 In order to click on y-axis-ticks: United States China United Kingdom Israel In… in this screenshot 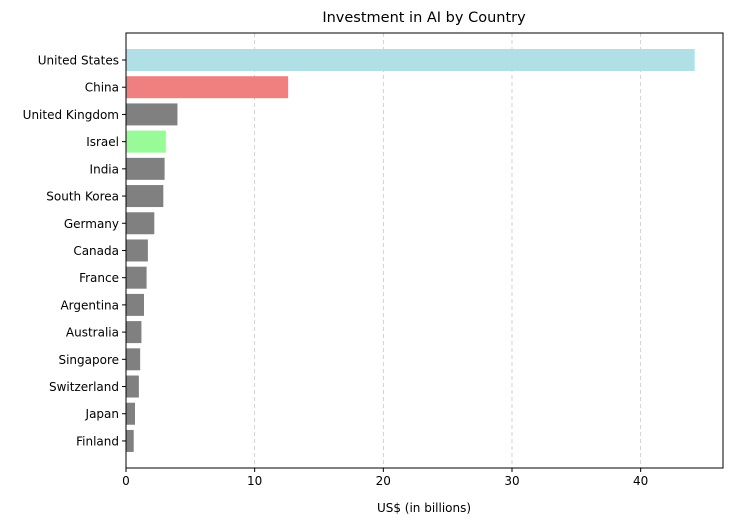, I will do `click(74, 251)`.